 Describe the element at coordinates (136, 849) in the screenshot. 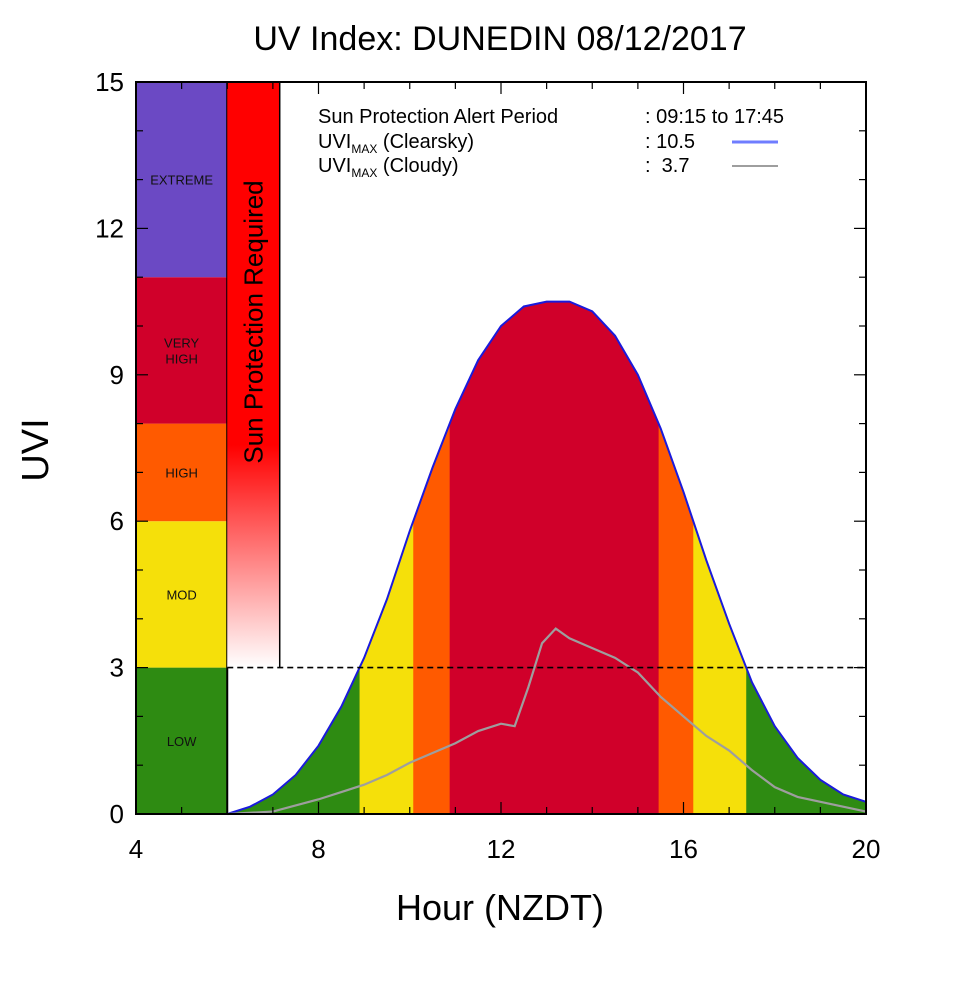

I see `x-tick-label: 4` at that location.